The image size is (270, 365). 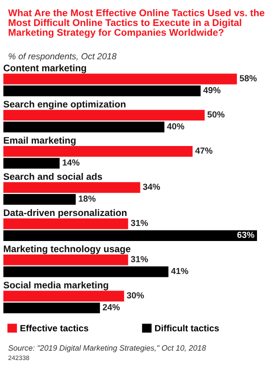 What do you see at coordinates (53, 176) in the screenshot?
I see `y-tick-label: Search and social ads` at bounding box center [53, 176].